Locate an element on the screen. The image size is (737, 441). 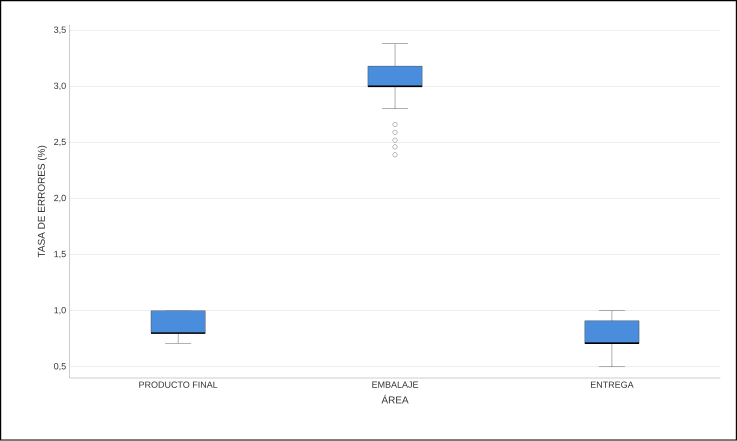
y-axis-title: TASA DE ERRORES (%) is located at coordinates (42, 202).